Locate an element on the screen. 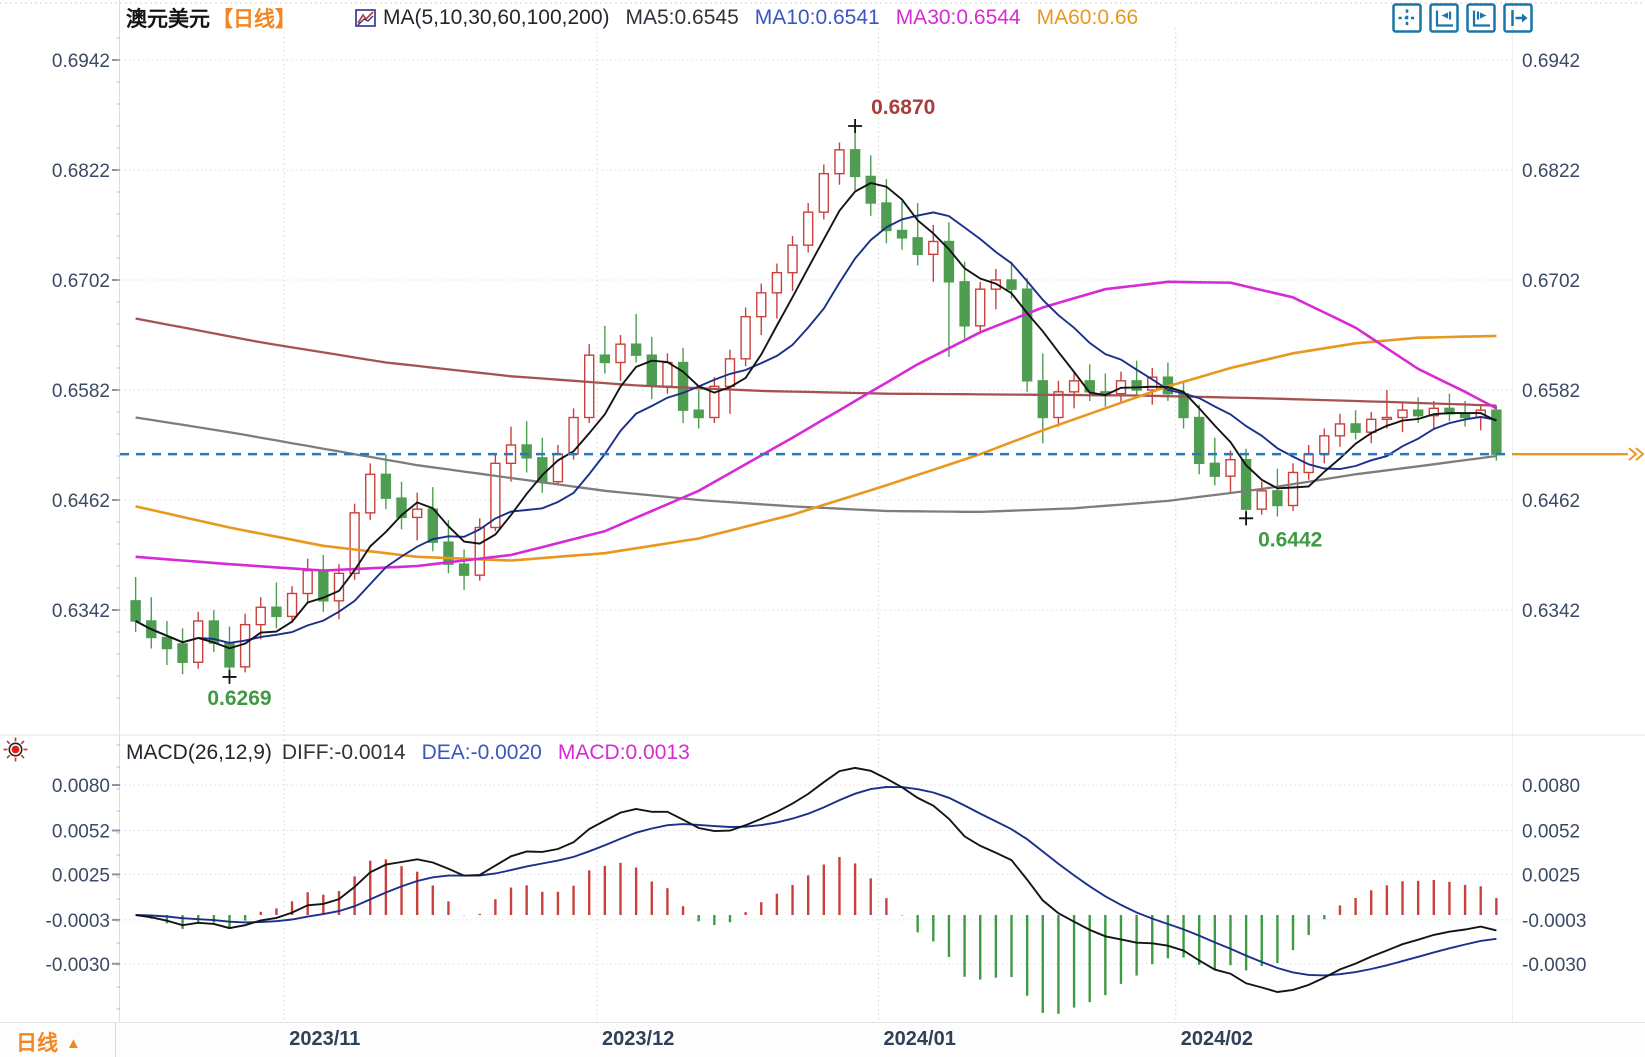 The image size is (1645, 1057). fit-range-icon is located at coordinates (1444, 18).